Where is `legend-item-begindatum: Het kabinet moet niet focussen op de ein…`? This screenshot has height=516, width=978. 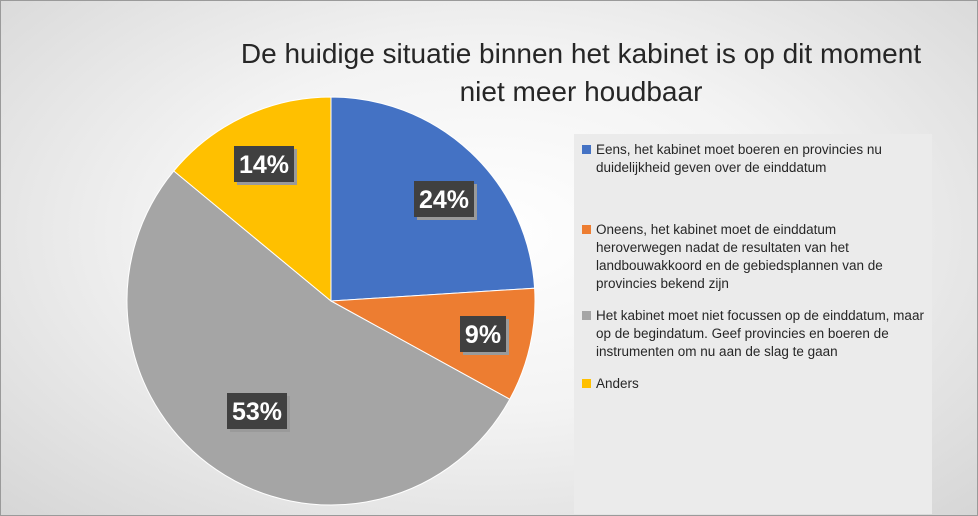
legend-item-begindatum: Het kabinet moet niet focussen op de ein… is located at coordinates (753, 334).